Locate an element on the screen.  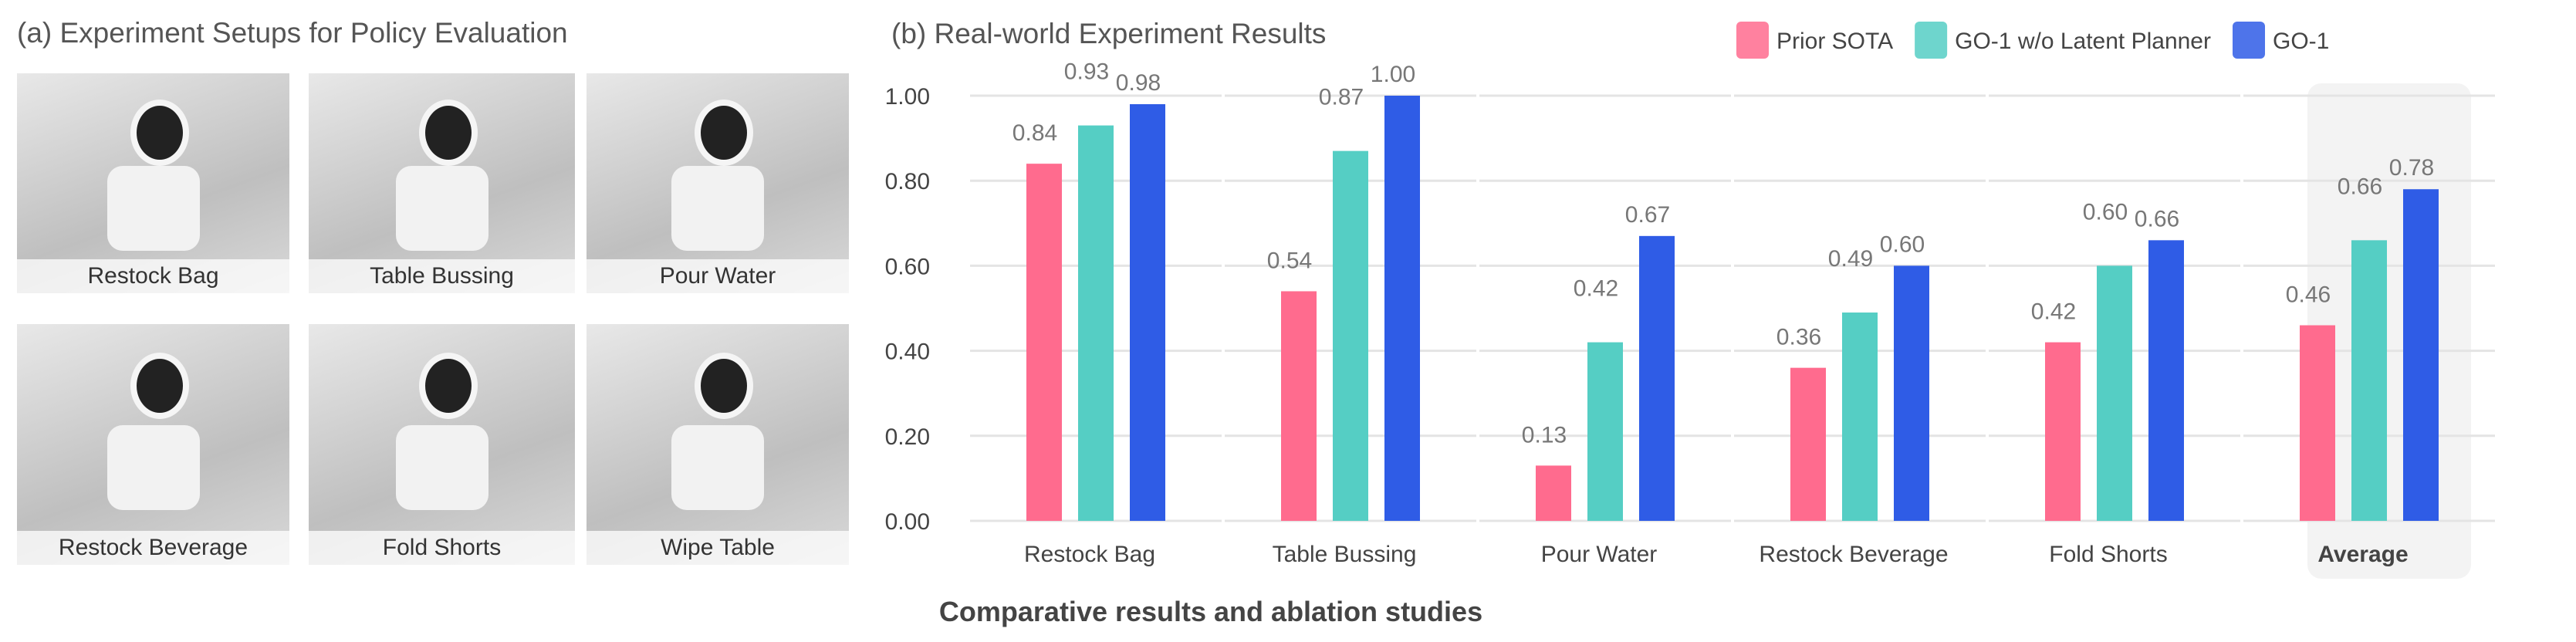
setup-image-label: Fold Shorts is located at coordinates (442, 548).